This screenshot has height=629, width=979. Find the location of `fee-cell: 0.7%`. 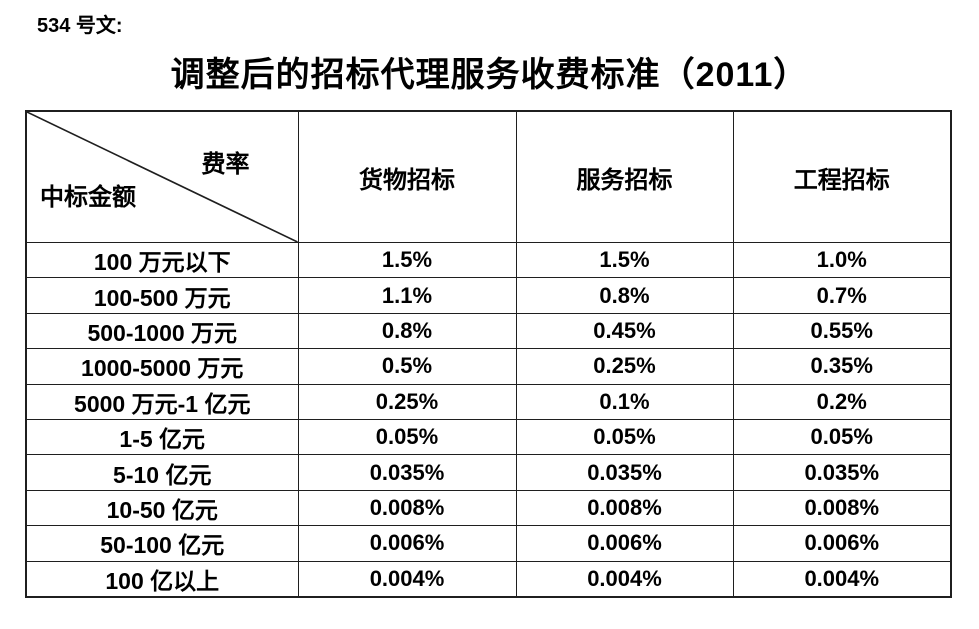

fee-cell: 0.7% is located at coordinates (842, 295).